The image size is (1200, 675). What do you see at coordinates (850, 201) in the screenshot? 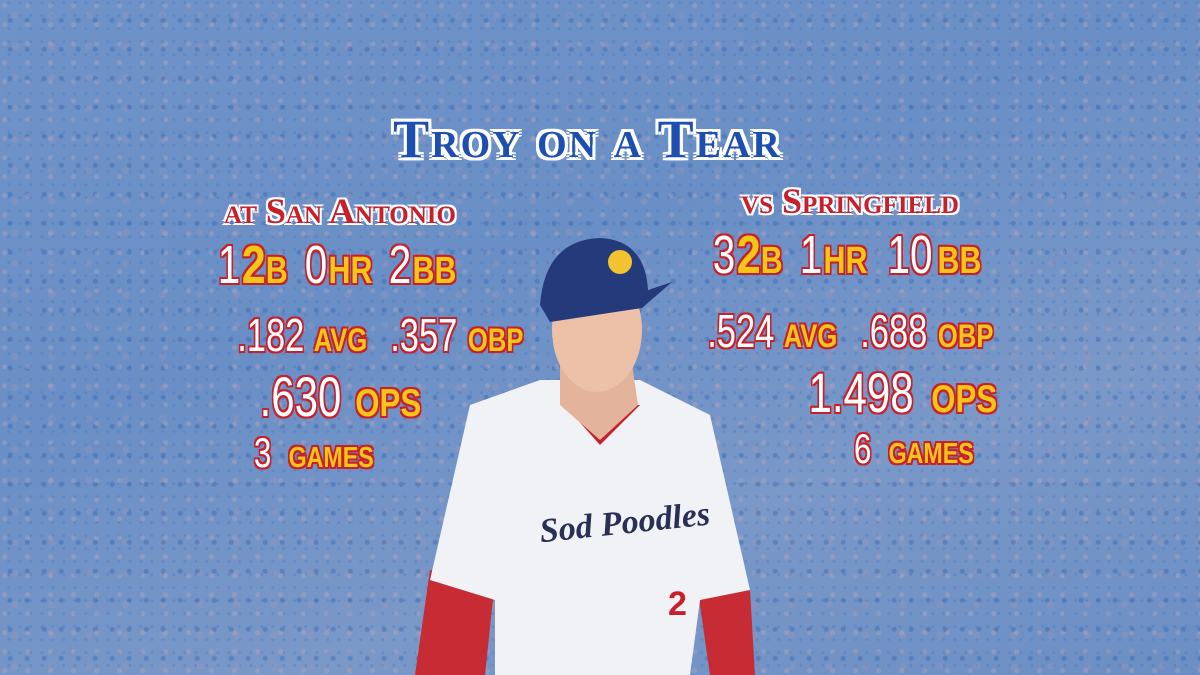
I see `right-header: vs Springfield` at bounding box center [850, 201].